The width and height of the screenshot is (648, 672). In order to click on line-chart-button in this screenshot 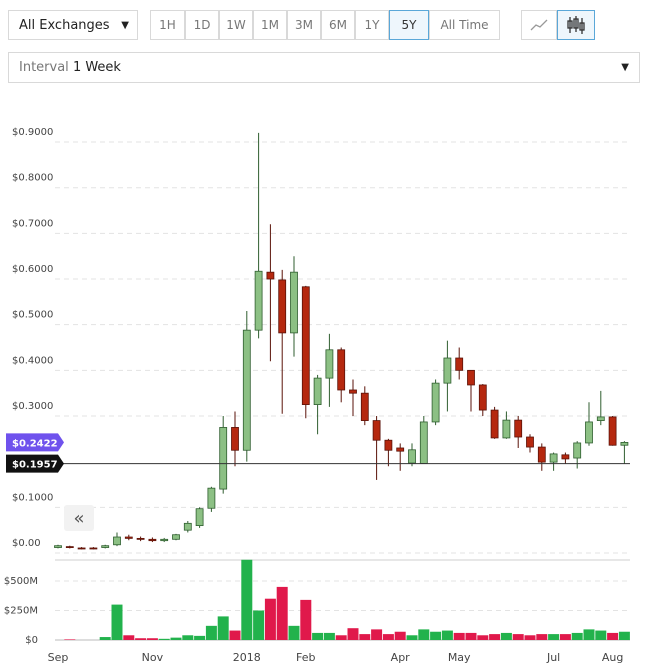, I will do `click(539, 25)`.